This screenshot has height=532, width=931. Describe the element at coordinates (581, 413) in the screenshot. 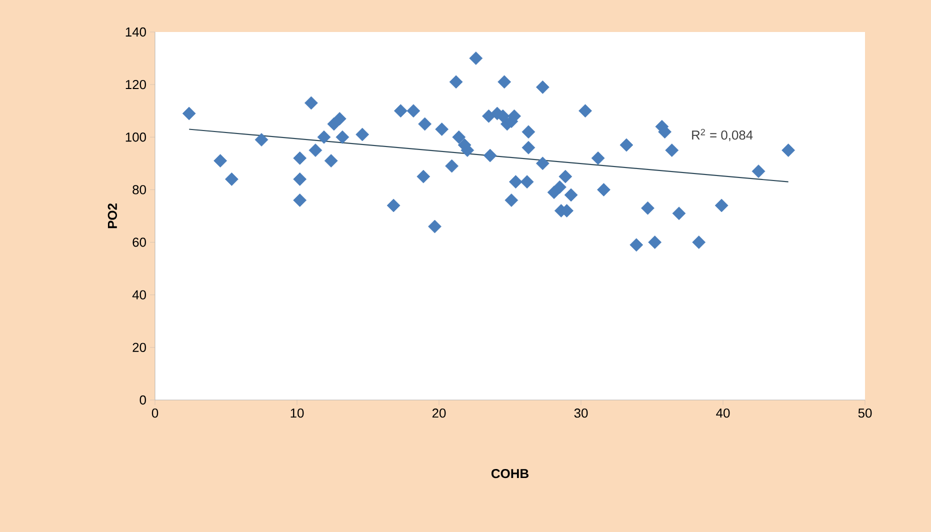

I see `x-tick-label: 30` at that location.